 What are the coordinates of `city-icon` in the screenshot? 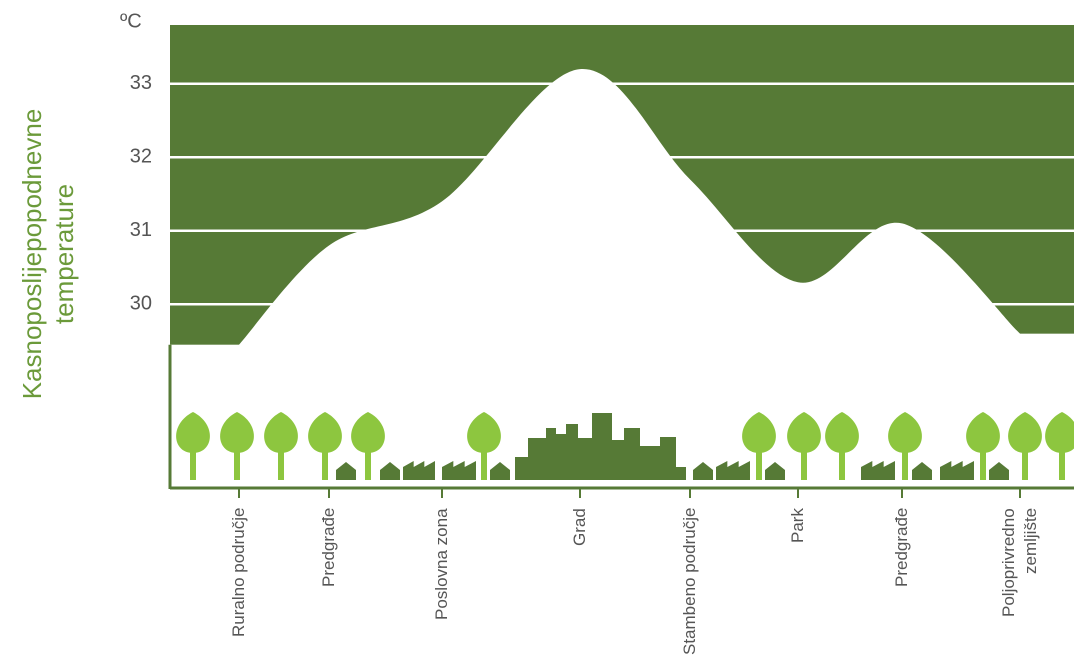 It's located at (600, 446).